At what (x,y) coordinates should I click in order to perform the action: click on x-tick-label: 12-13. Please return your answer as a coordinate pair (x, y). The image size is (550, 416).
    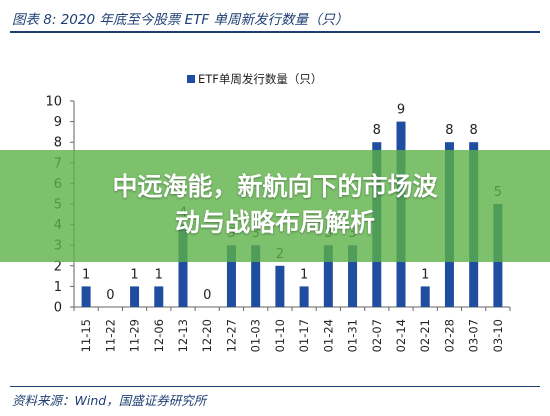
    Looking at the image, I should click on (183, 335).